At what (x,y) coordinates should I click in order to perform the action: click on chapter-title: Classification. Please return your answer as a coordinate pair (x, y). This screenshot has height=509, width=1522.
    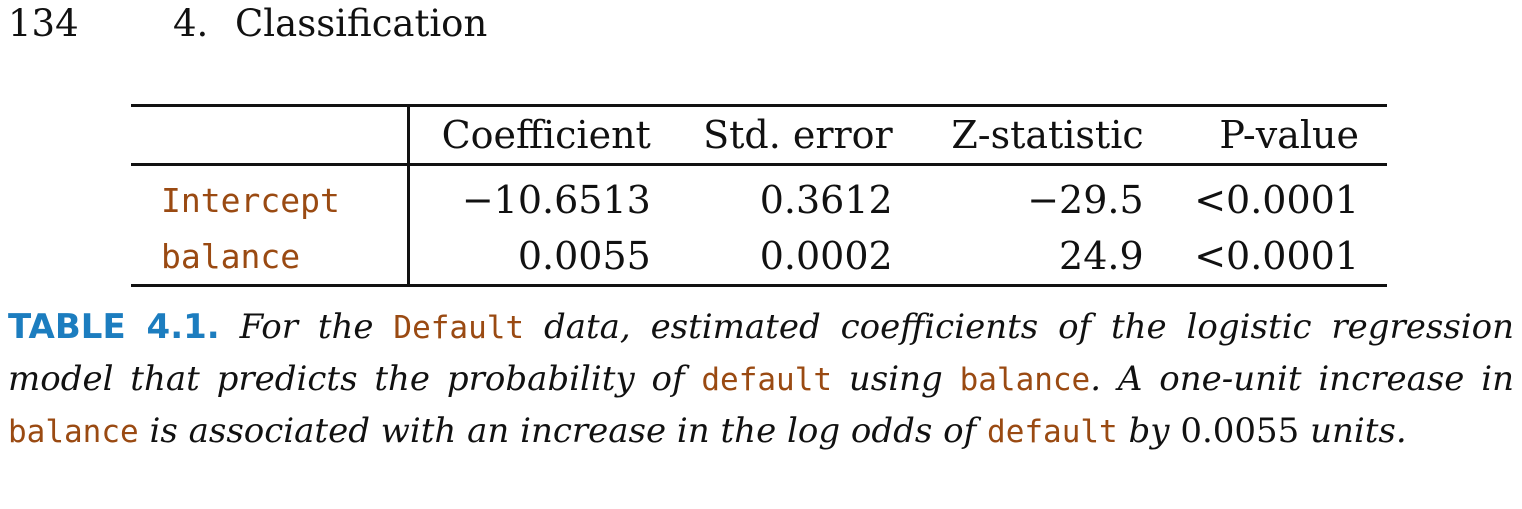
    Looking at the image, I should click on (361, 23).